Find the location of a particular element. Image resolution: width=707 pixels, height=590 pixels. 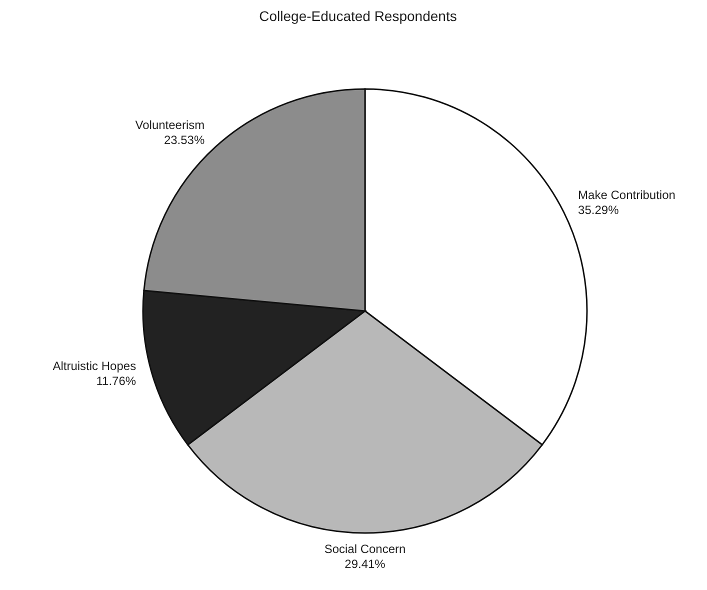

data-label: 11.76% is located at coordinates (116, 381).